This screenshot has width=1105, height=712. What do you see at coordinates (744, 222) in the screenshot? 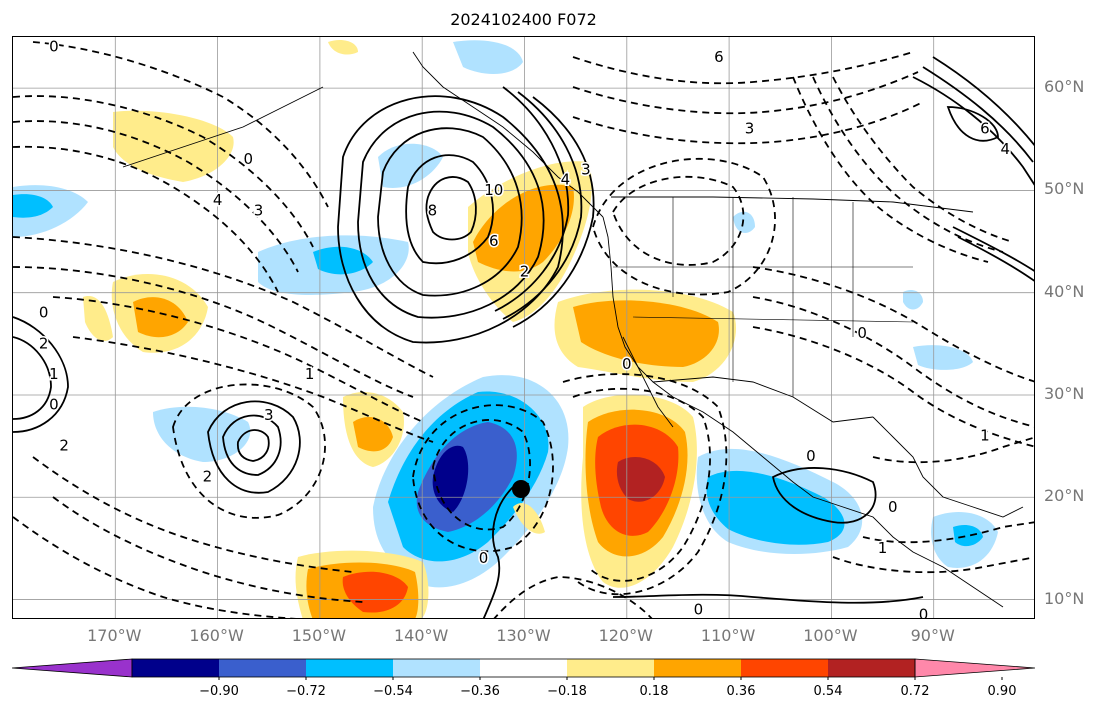
I see `shade-plains-blue` at bounding box center [744, 222].